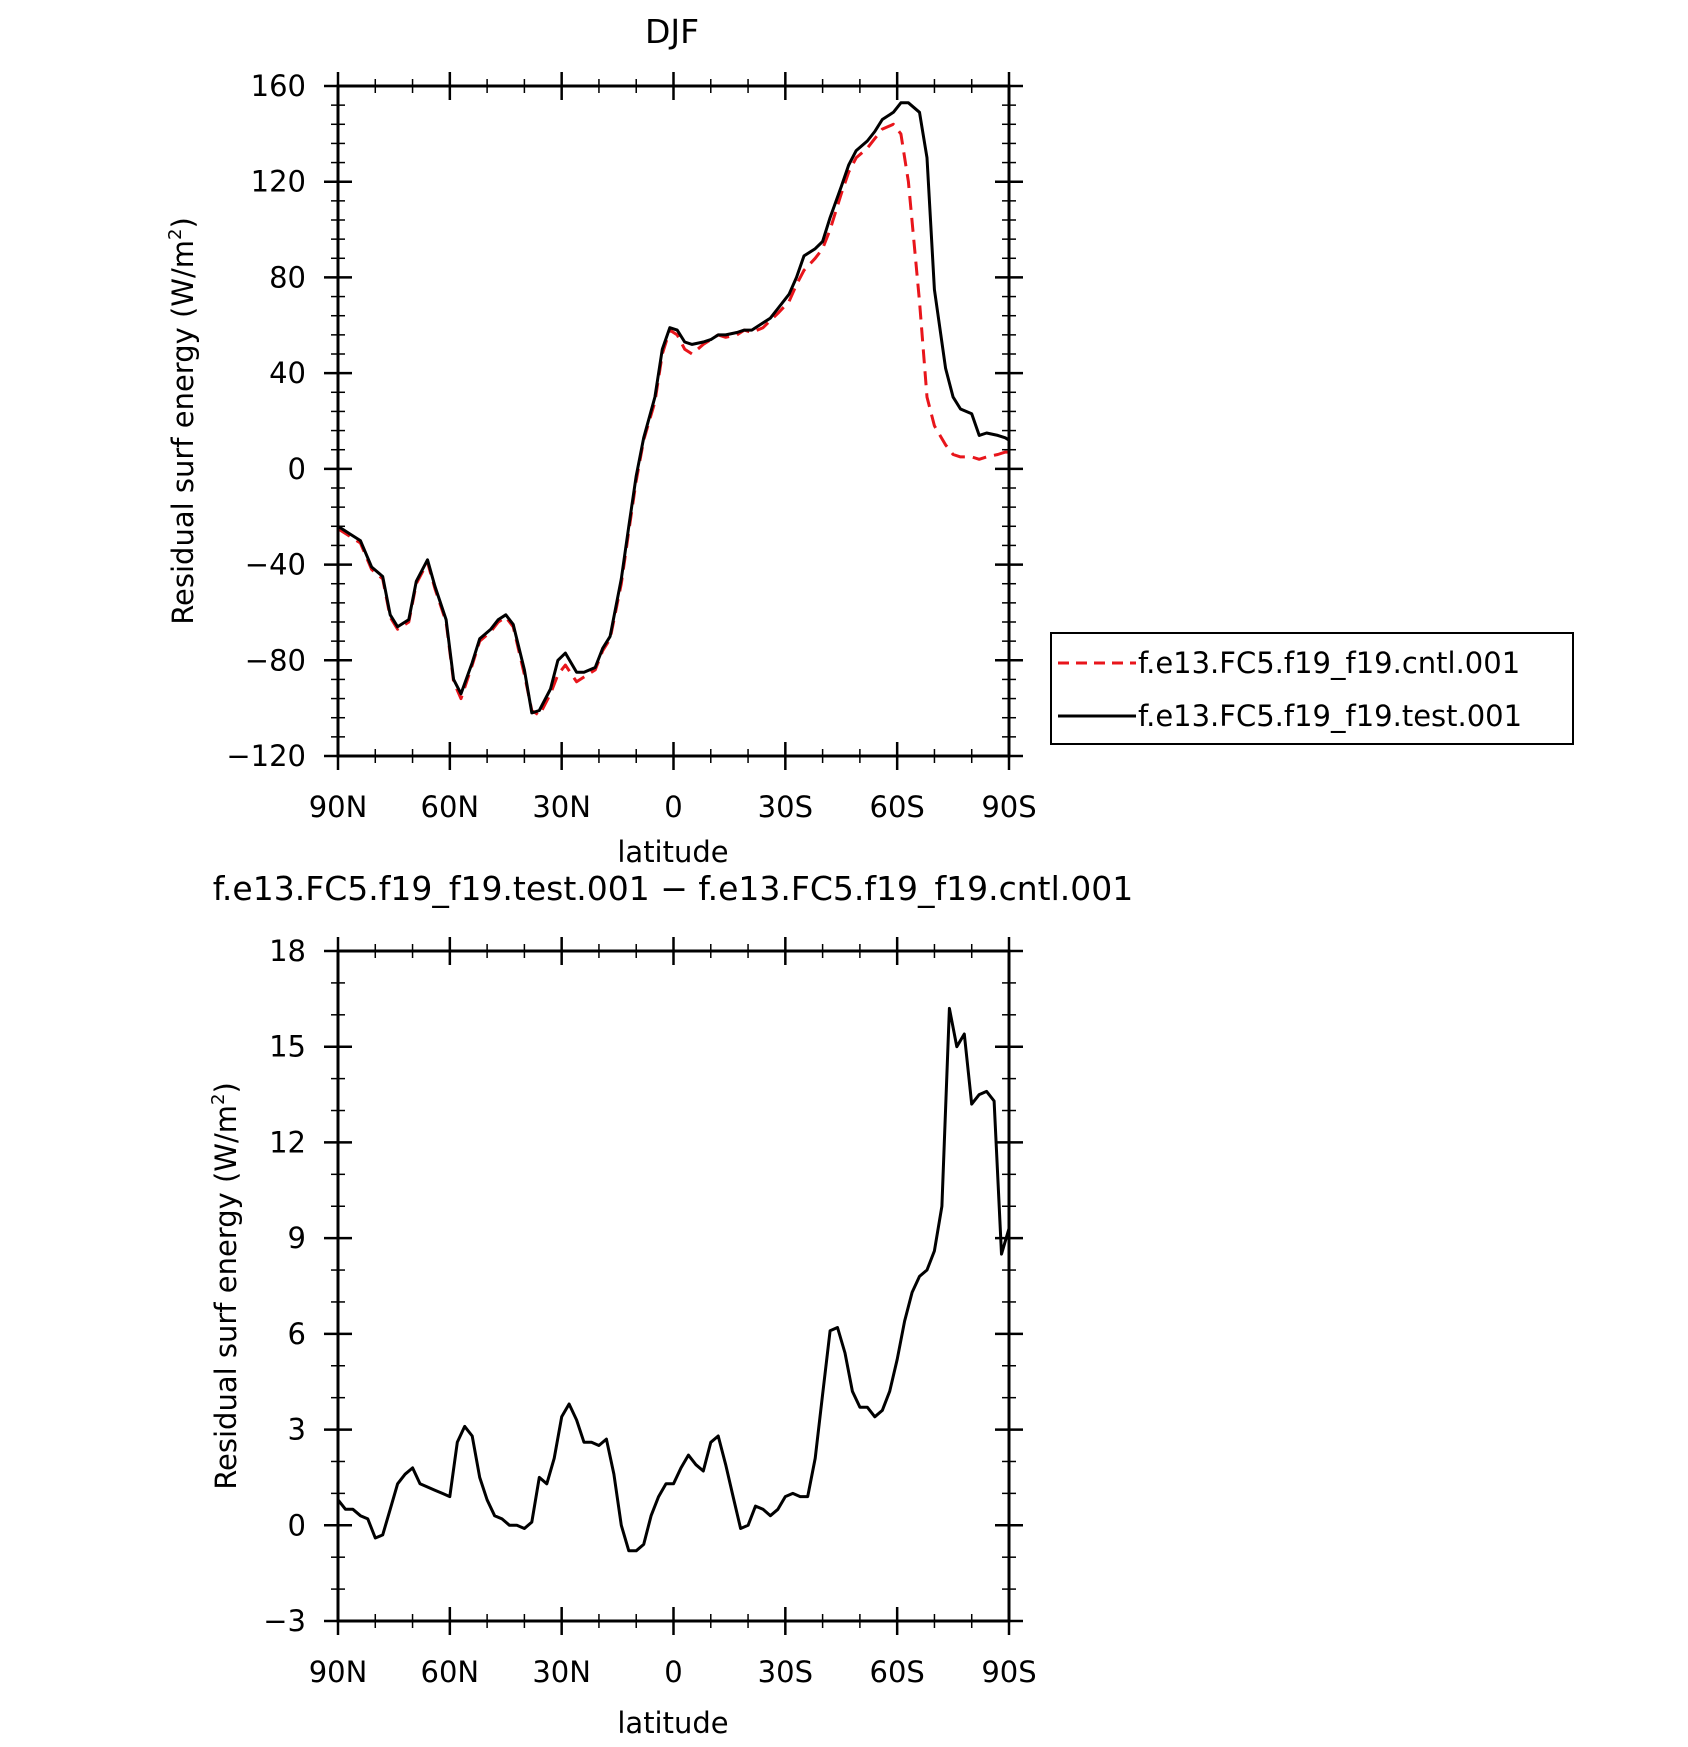 The width and height of the screenshot is (1688, 1747). Describe the element at coordinates (672, 852) in the screenshot. I see `top-x-axis-label: latitude` at that location.